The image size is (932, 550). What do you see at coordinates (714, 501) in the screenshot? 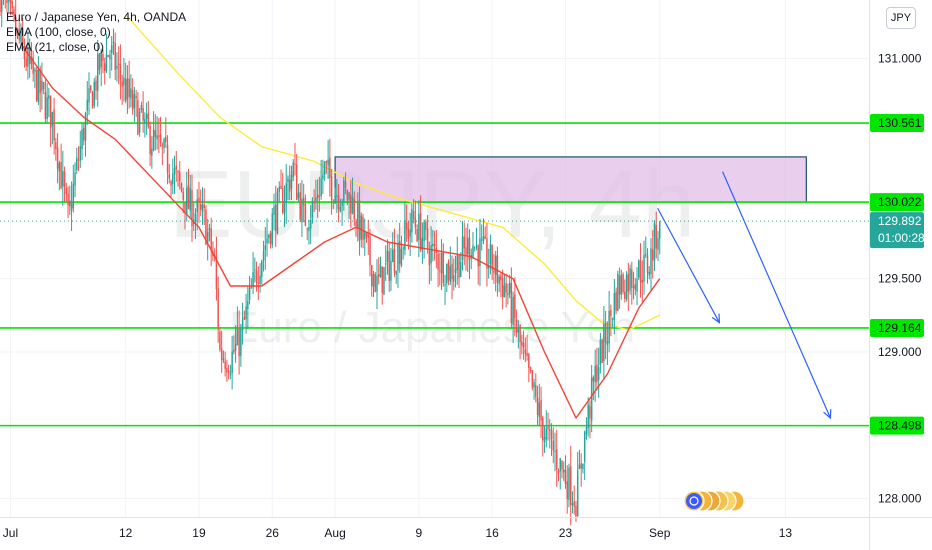
I see `events-icon` at bounding box center [714, 501].